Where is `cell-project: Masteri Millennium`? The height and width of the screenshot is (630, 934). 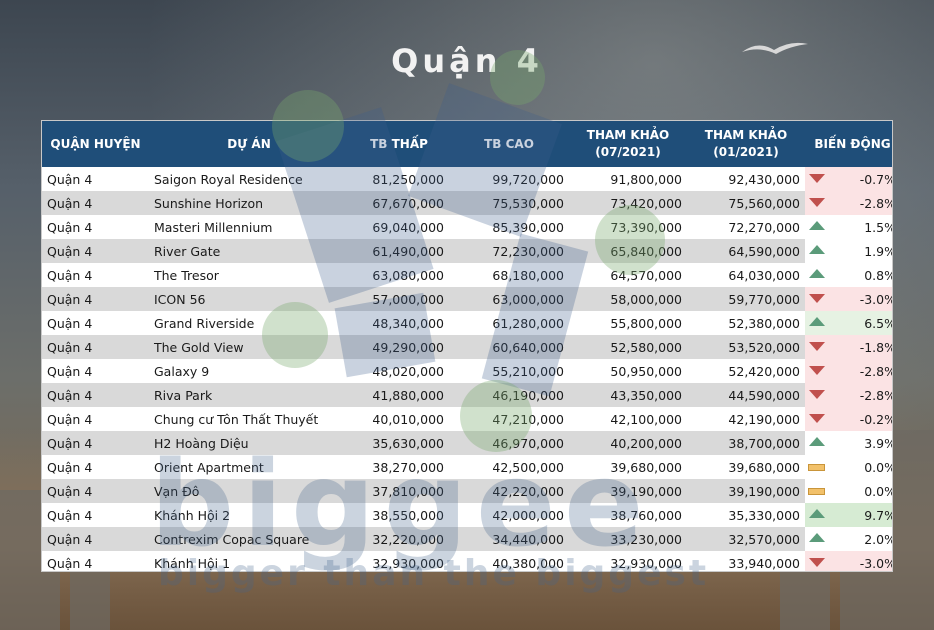
cell-project: Masteri Millennium is located at coordinates (249, 227).